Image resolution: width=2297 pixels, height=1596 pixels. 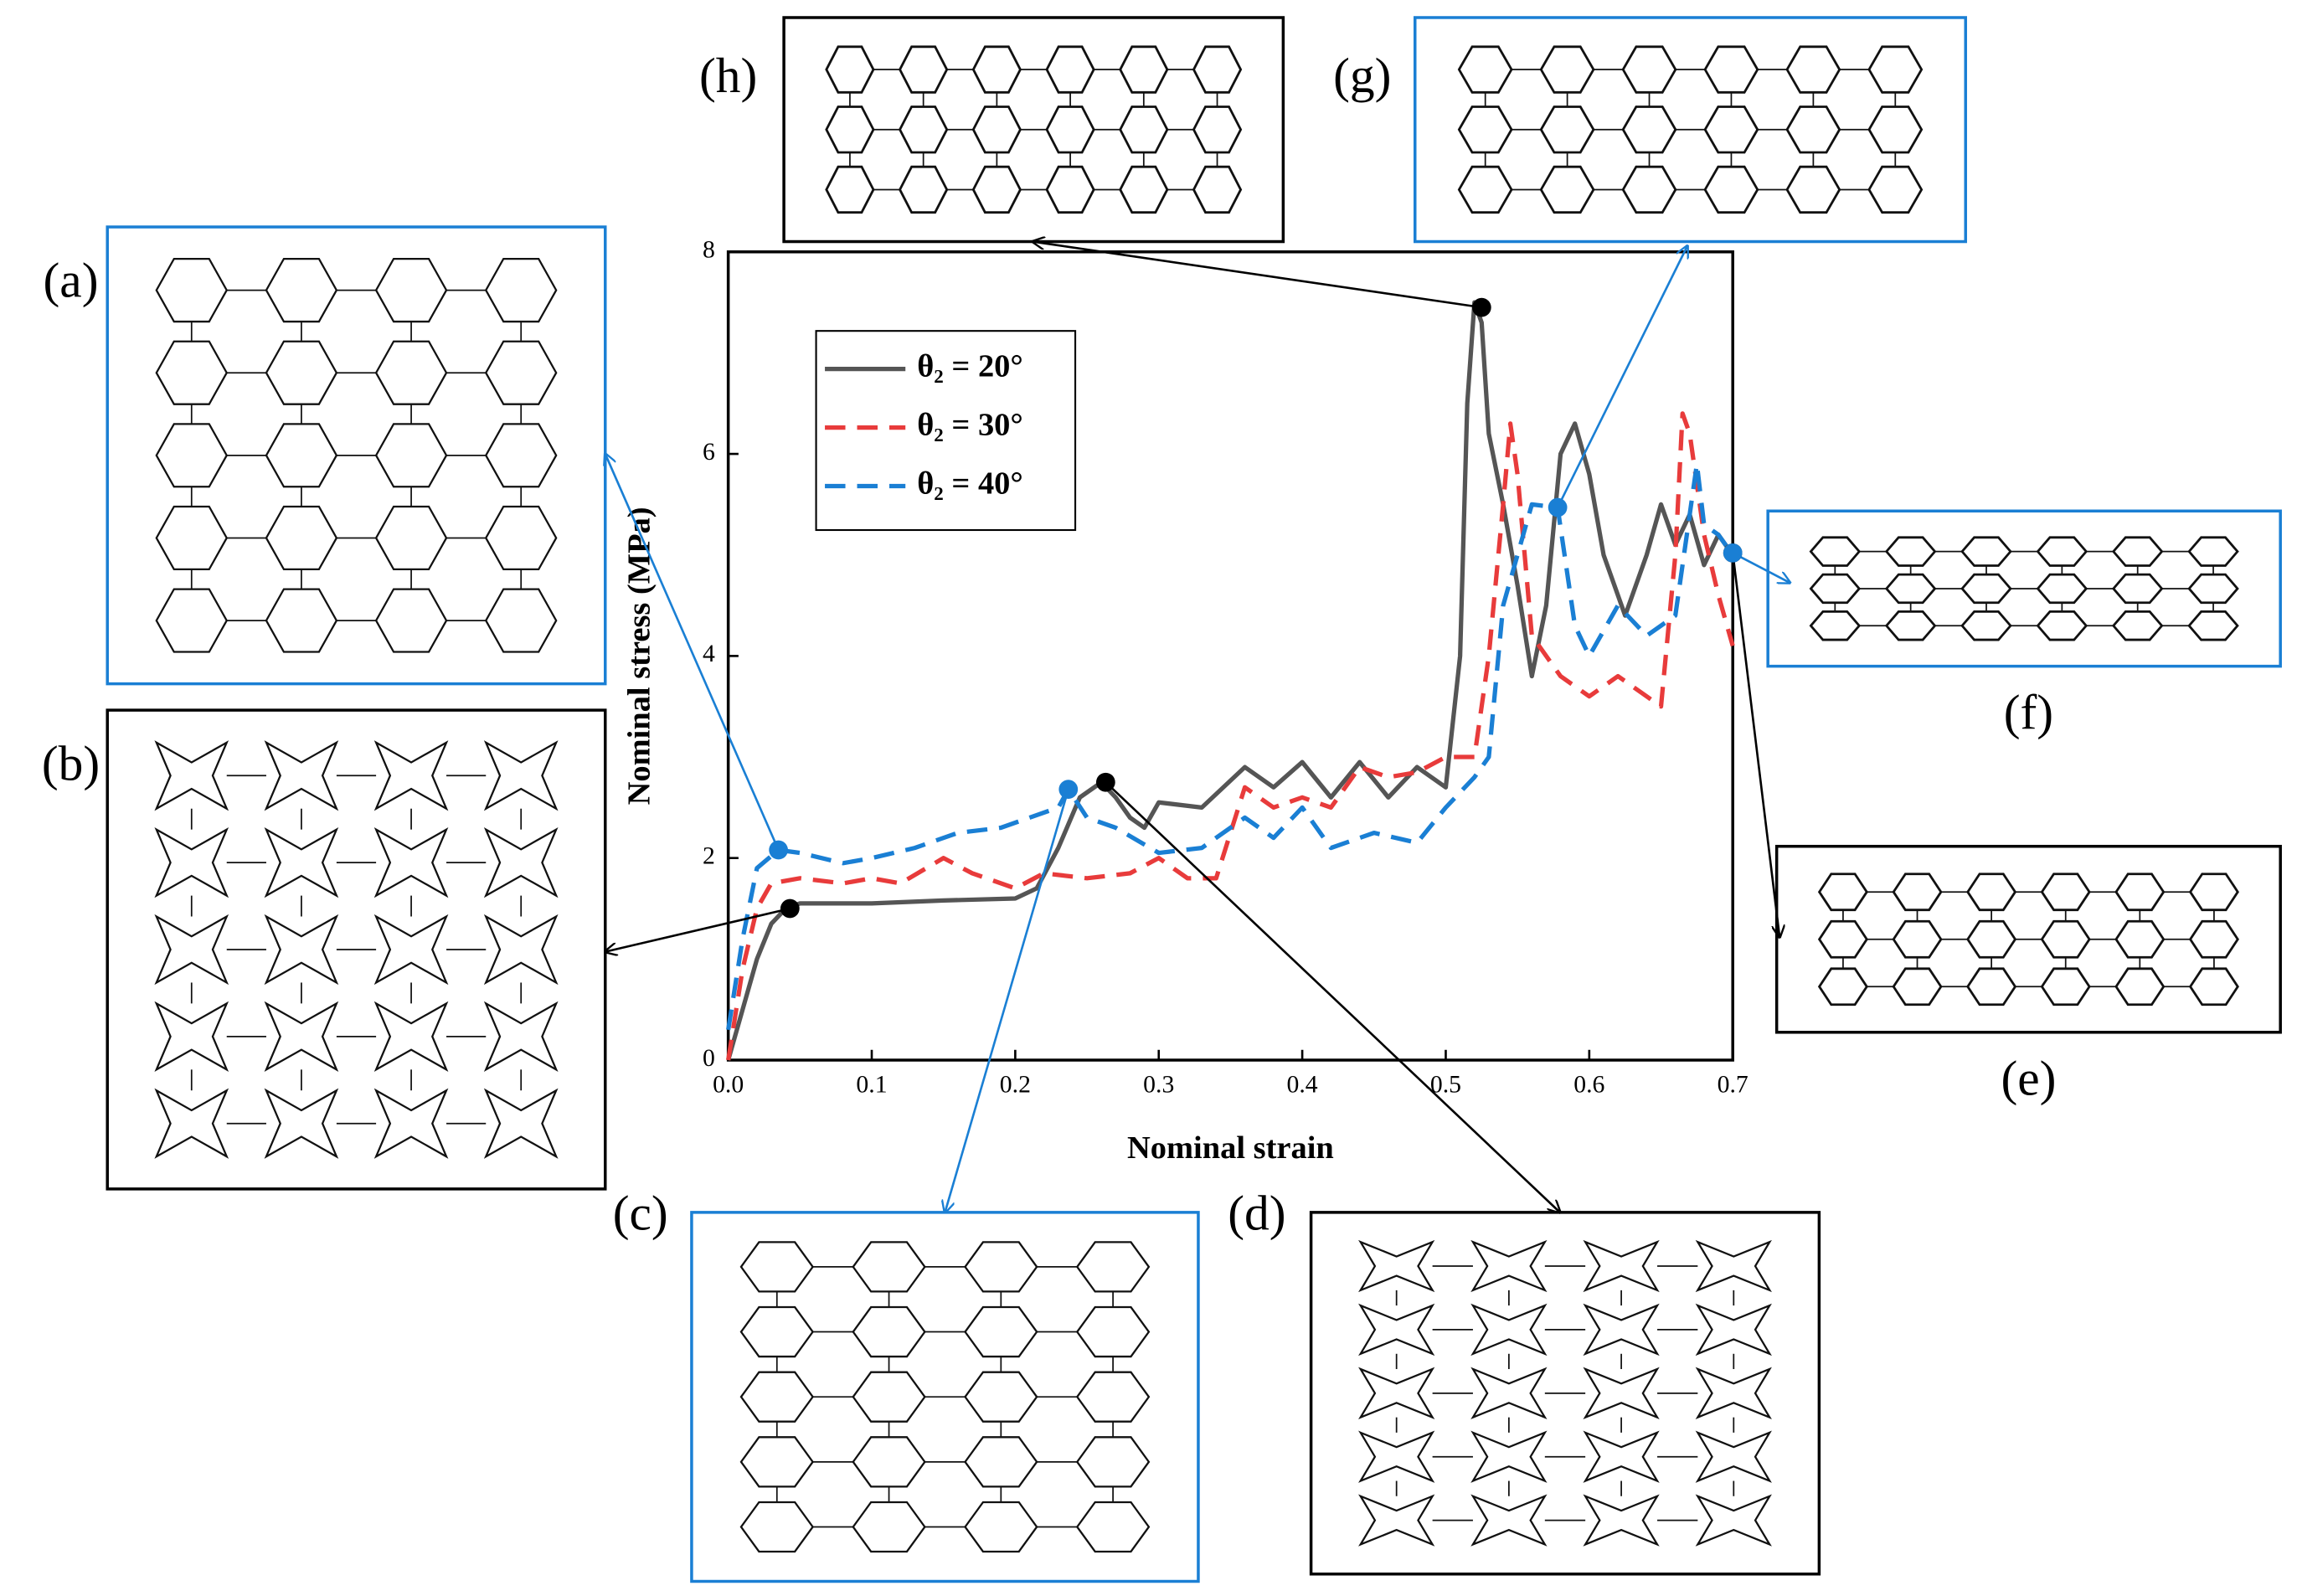 I want to click on x-tick-label: 0.2, so click(x=1015, y=1084).